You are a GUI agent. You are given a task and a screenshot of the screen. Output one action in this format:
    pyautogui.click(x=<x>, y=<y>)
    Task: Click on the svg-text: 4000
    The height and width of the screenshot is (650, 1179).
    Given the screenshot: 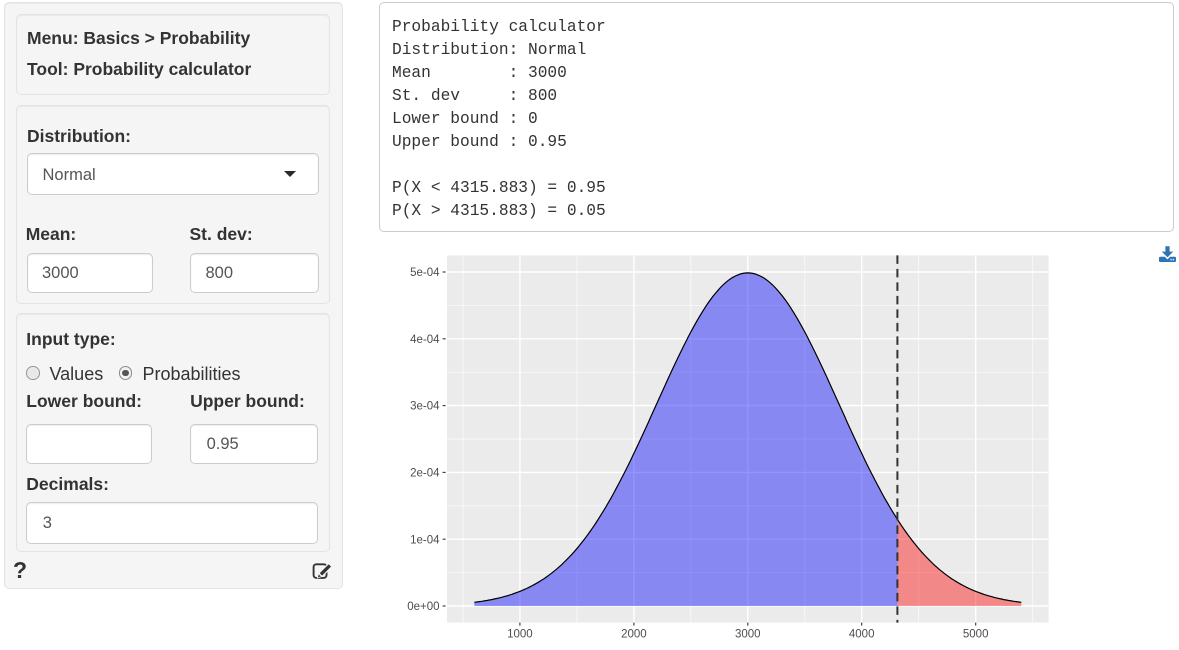 What is the action you would take?
    pyautogui.click(x=862, y=635)
    